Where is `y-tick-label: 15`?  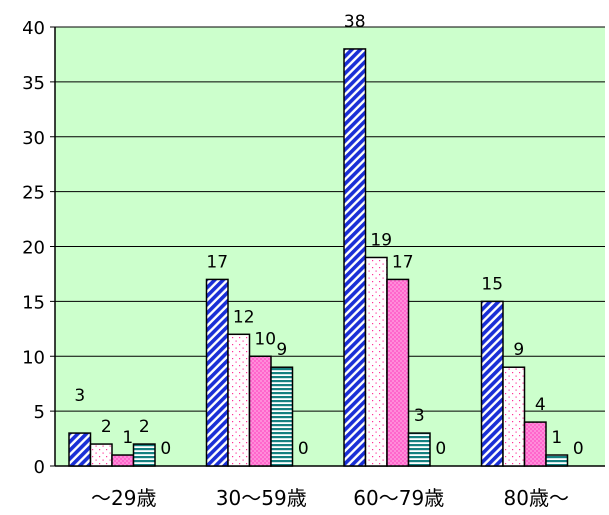 y-tick-label: 15 is located at coordinates (33, 302).